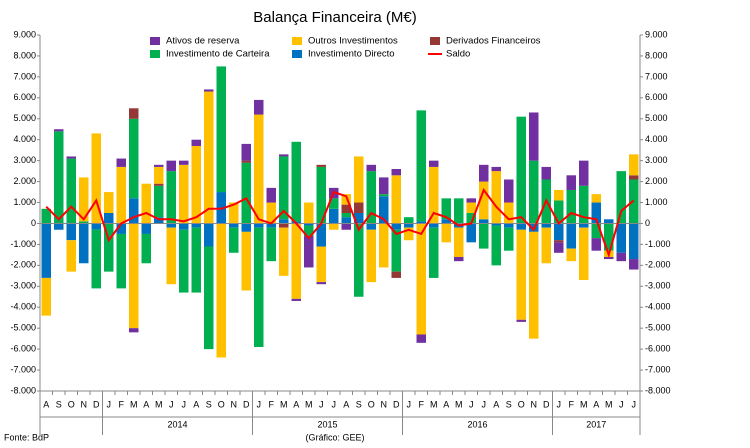  I want to click on y2-tick-label: 1.000, so click(656, 202).